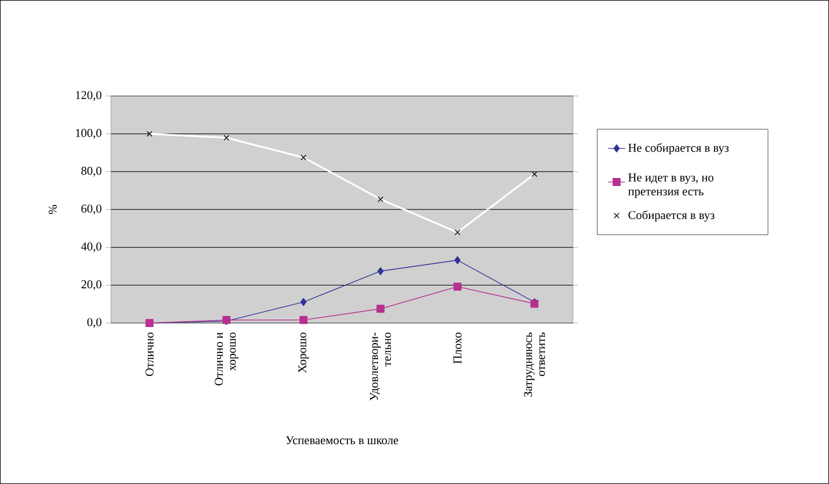 This screenshot has width=829, height=484. Describe the element at coordinates (91, 171) in the screenshot. I see `y-tick-label: 80,0` at that location.